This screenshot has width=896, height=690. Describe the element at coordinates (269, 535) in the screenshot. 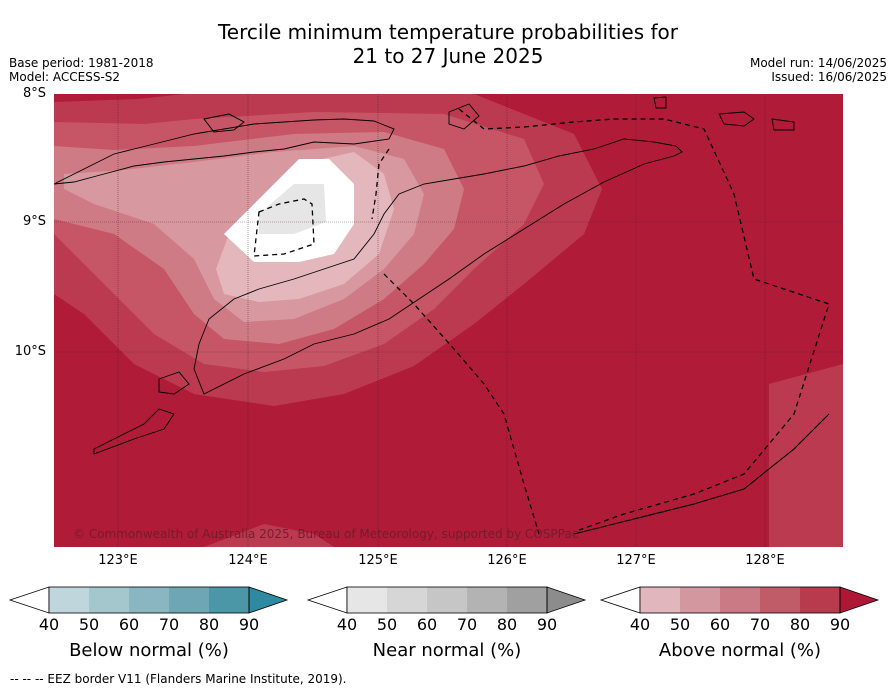

I see `contour-above-80-sw` at that location.